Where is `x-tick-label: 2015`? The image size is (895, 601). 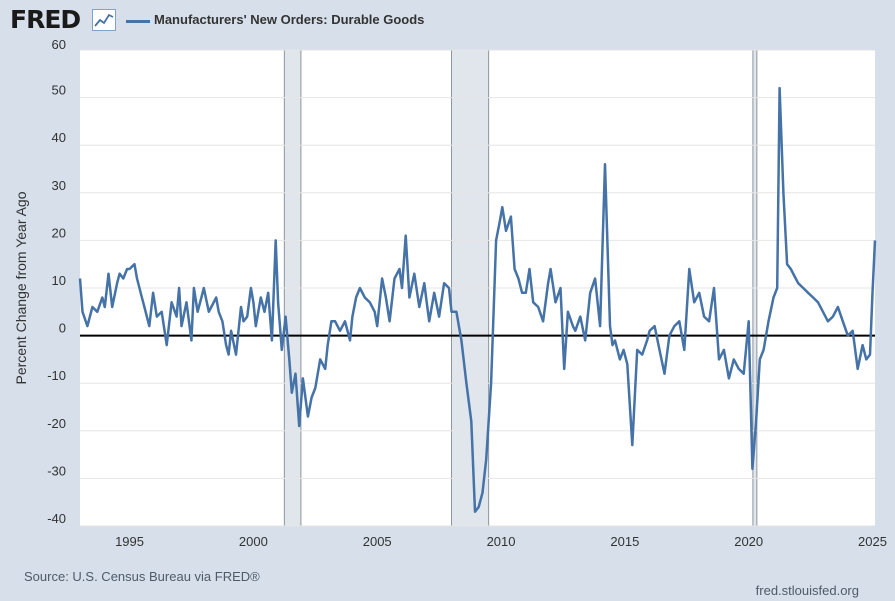 x-tick-label: 2015 is located at coordinates (624, 541).